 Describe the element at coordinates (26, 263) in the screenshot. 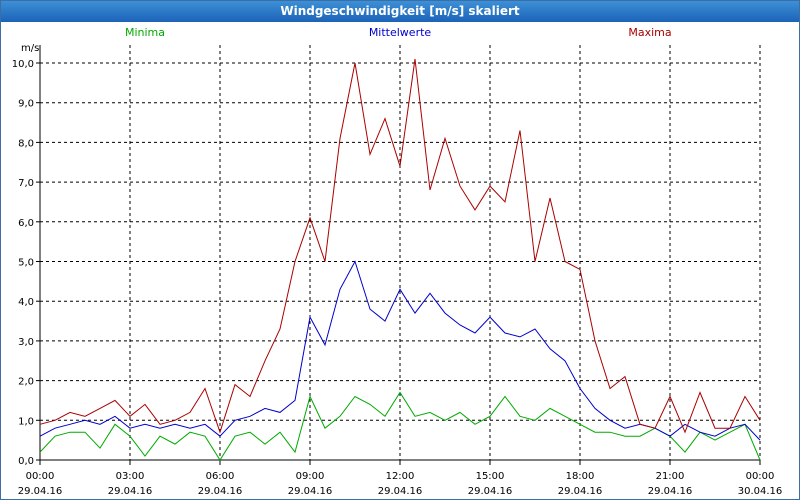

I see `y-tick-label: 5,0` at that location.